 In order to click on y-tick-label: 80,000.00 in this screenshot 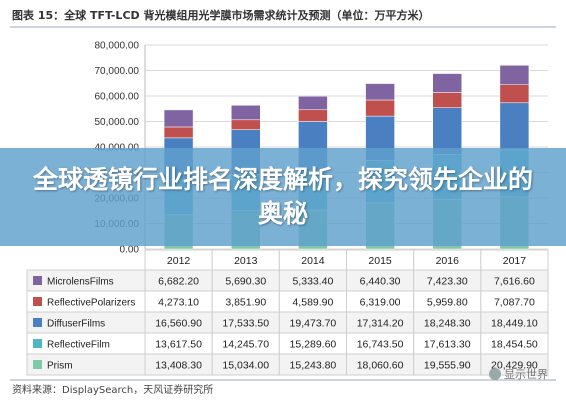, I will do `click(117, 46)`.